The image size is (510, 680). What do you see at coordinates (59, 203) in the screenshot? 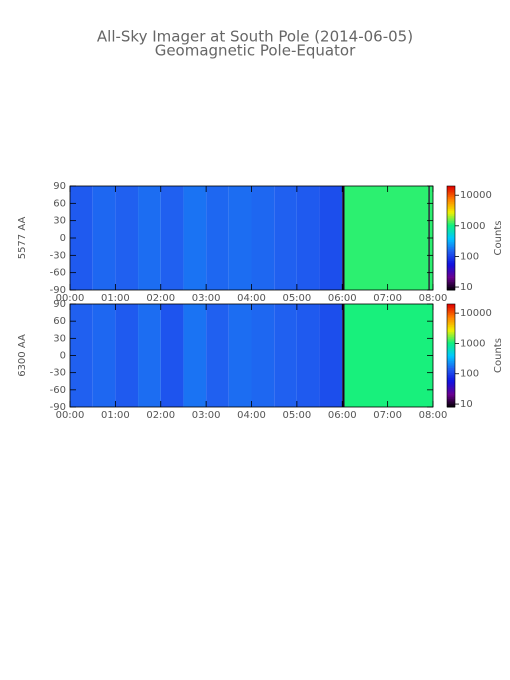
I see `y-tick-label: 60` at bounding box center [59, 203].